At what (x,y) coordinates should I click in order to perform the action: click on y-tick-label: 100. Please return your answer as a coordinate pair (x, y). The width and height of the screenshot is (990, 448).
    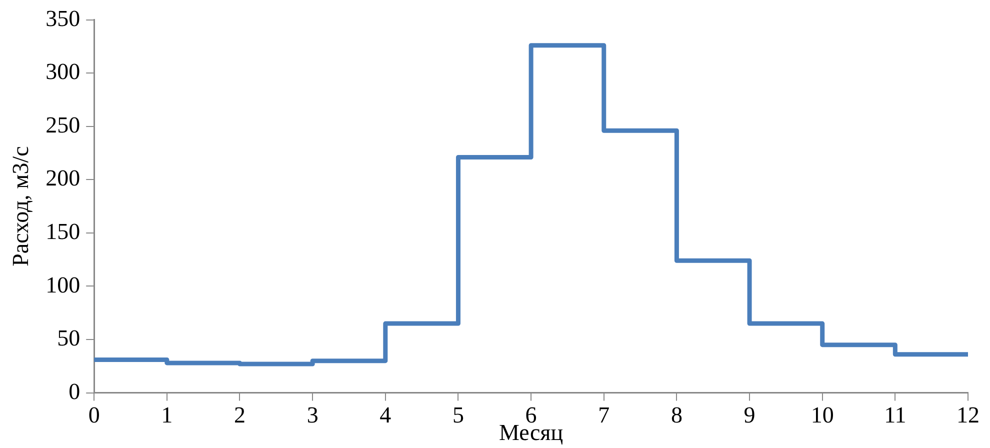
    Looking at the image, I should click on (63, 285).